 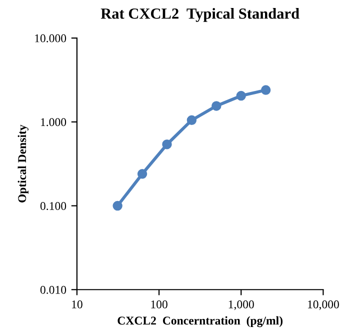 What do you see at coordinates (323, 305) in the screenshot?
I see `x-tick-label: 10,000` at bounding box center [323, 305].